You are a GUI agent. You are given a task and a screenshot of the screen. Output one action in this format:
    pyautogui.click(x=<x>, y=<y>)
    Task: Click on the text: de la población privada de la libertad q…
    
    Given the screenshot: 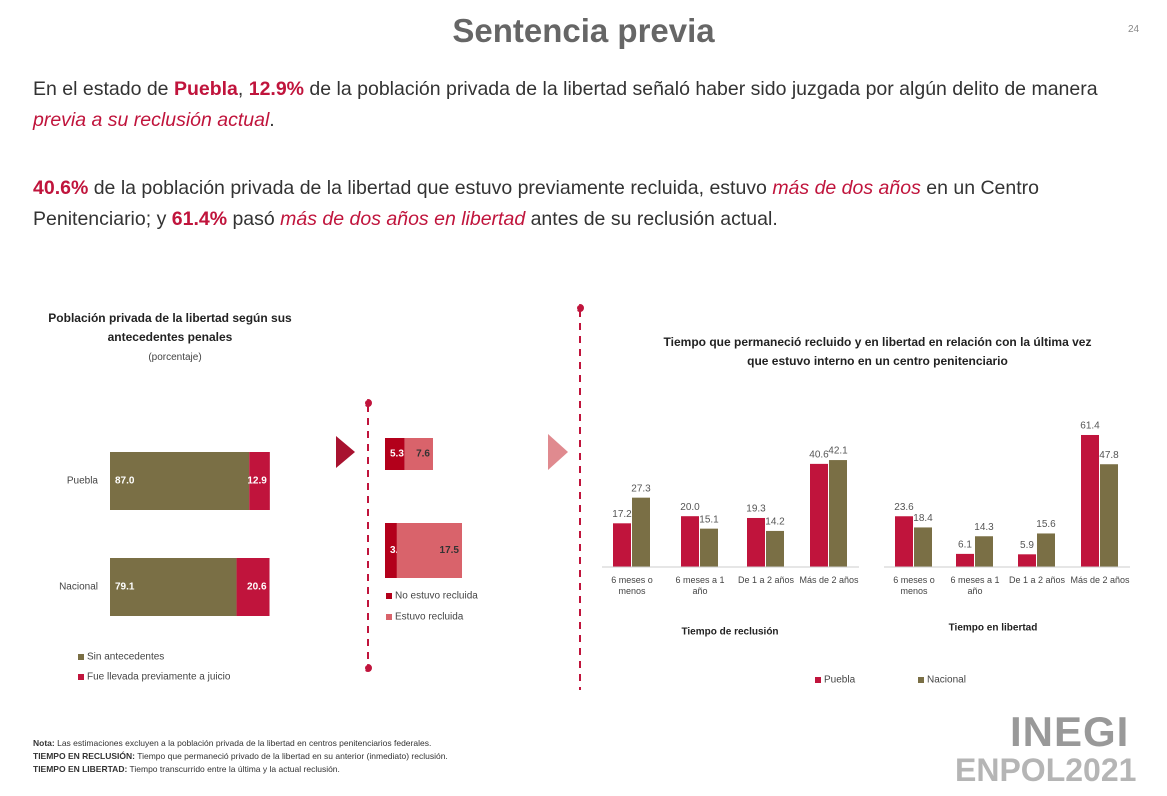 What is the action you would take?
    pyautogui.click(x=430, y=188)
    